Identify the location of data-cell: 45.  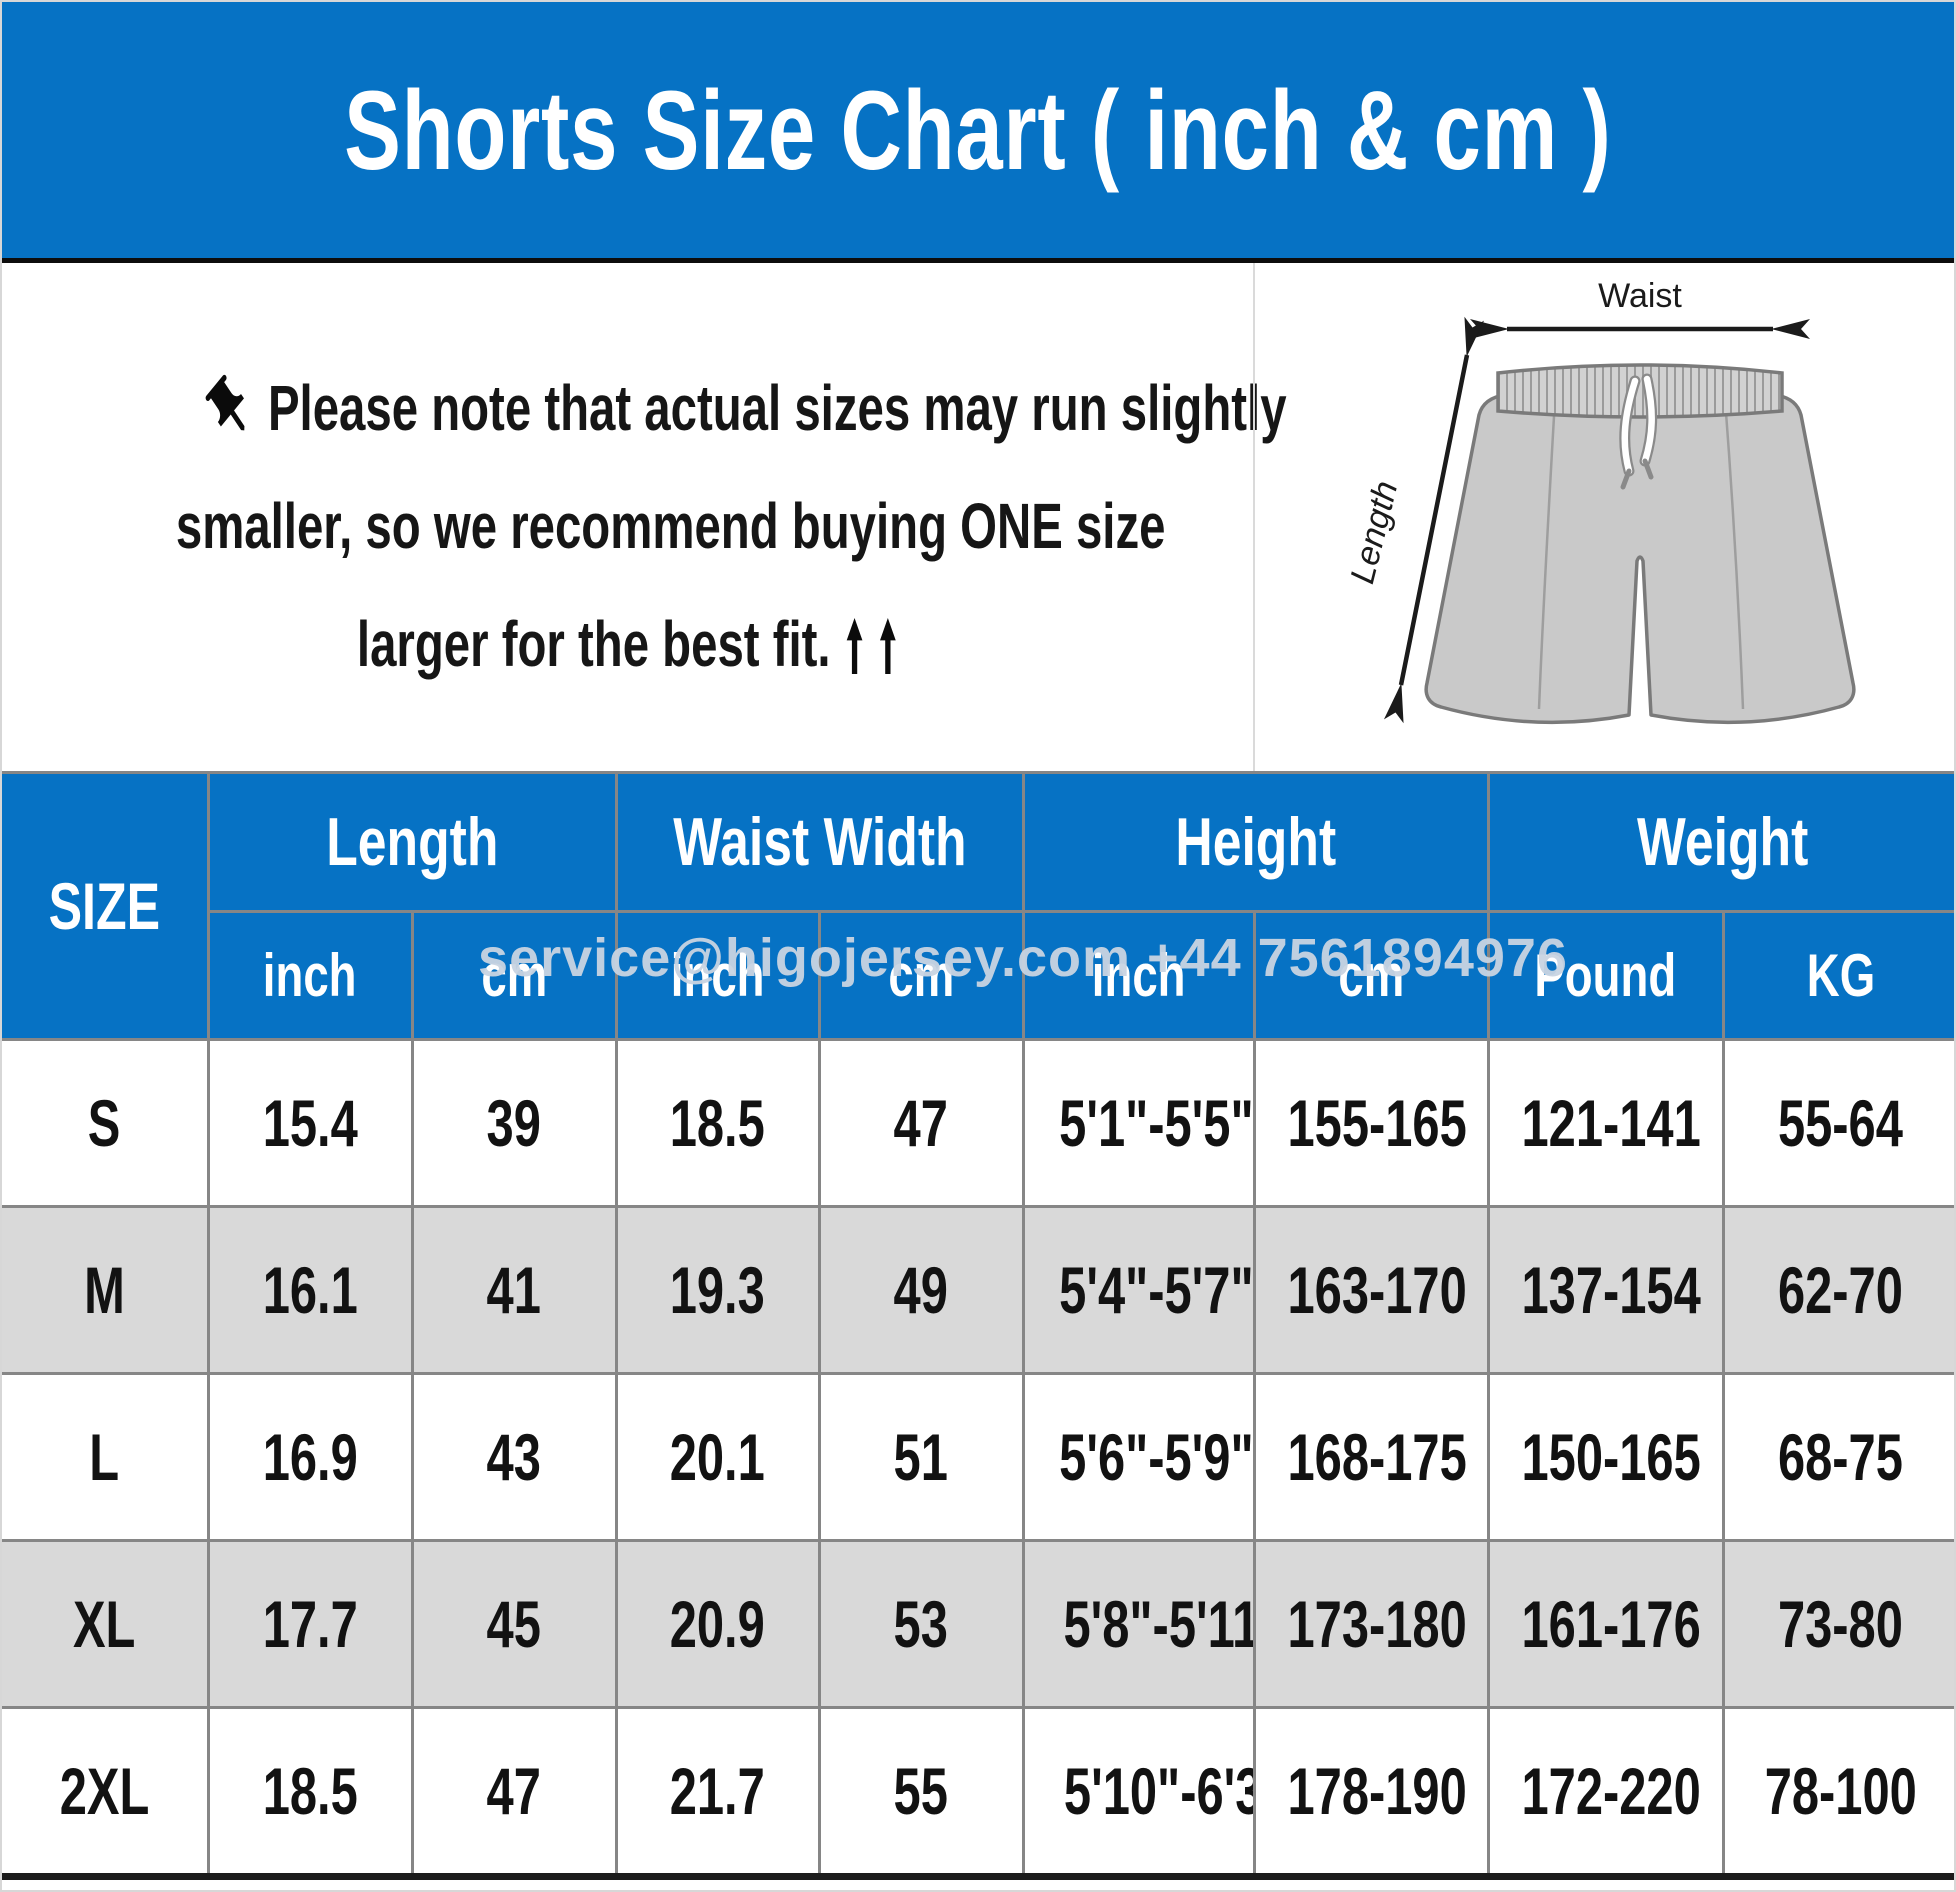
(514, 1624).